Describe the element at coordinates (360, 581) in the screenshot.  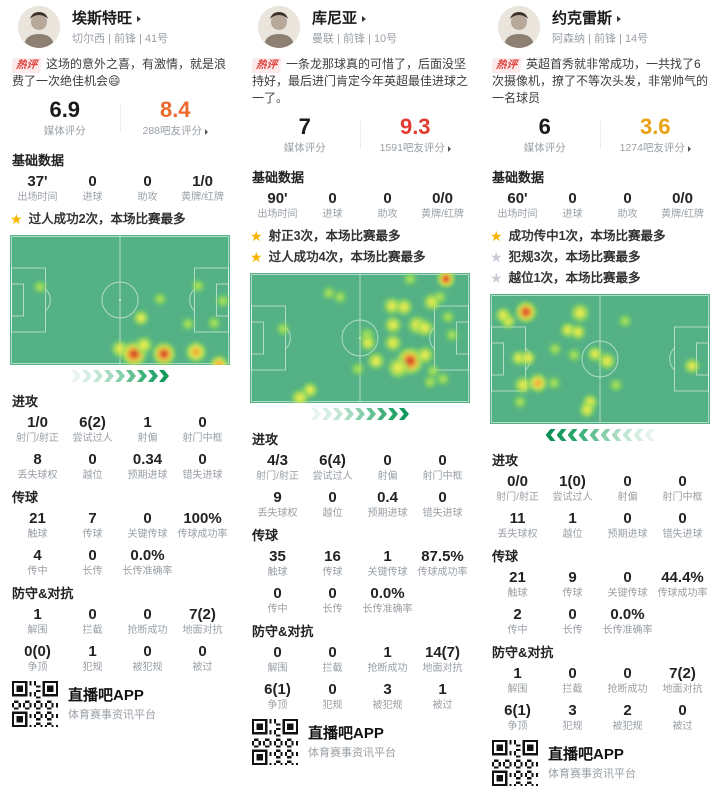
I see `passing-stats-grid: 35 触球 16 传球 1 关键传球 87.5% 传球成功率 0 传中 0 长传 0.0% 长传准确率` at that location.